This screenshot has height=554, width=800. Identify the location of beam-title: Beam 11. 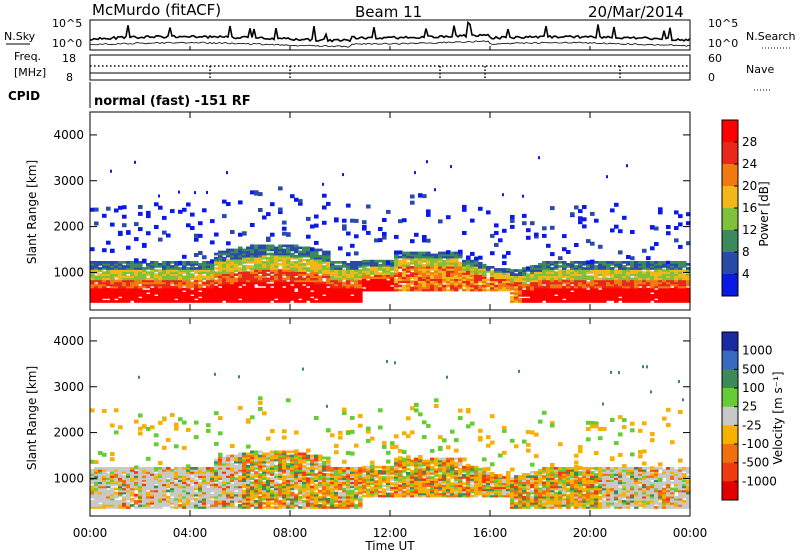
(388, 12).